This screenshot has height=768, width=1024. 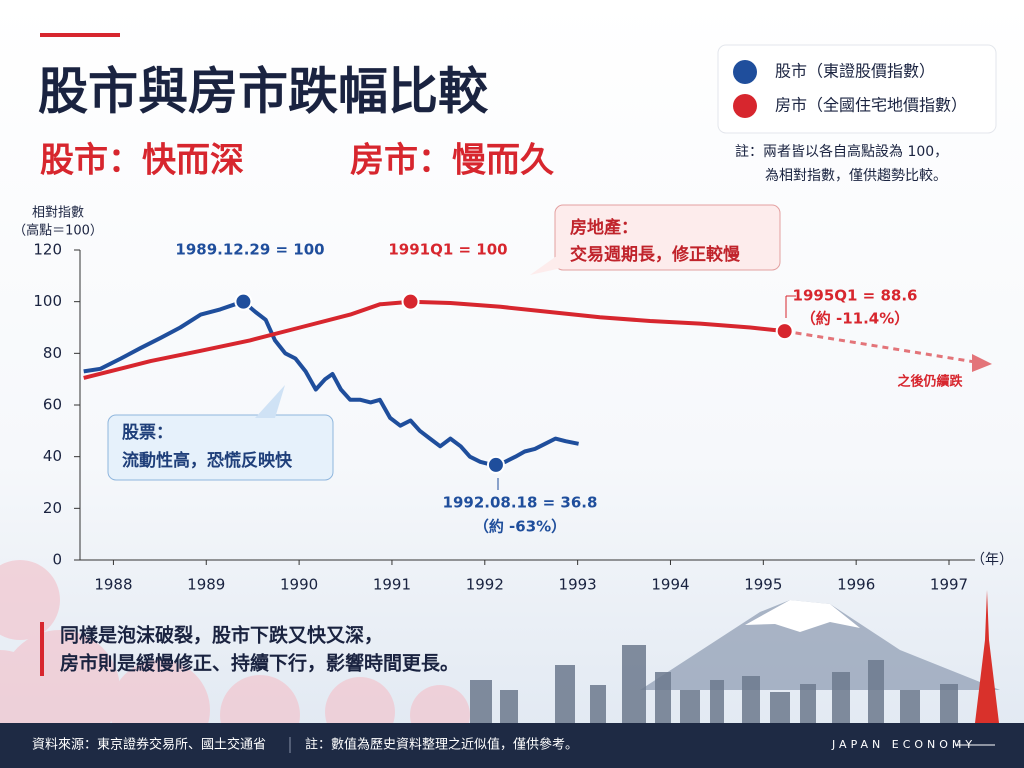 I want to click on callout-text: 流動性高，恐慌反映快, so click(x=207, y=460).